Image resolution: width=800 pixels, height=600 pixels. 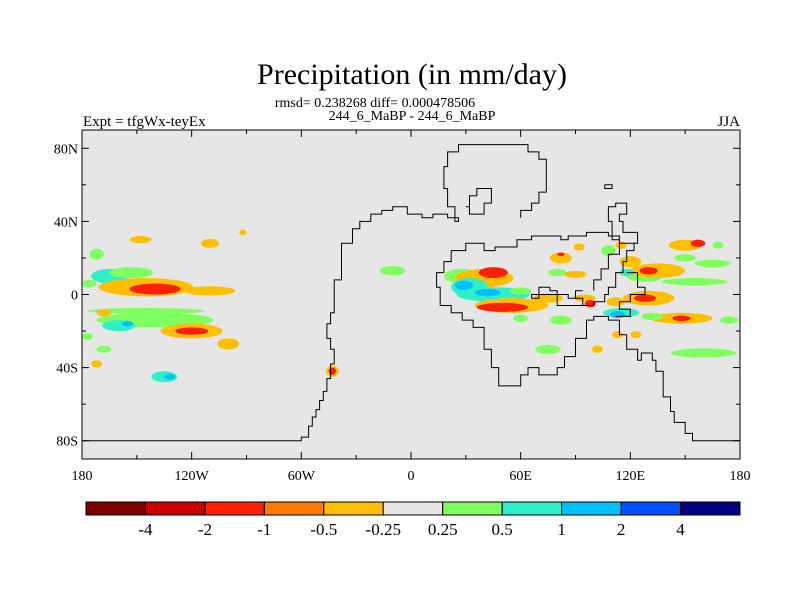 I want to click on x-tick-label: 60E, so click(x=520, y=476).